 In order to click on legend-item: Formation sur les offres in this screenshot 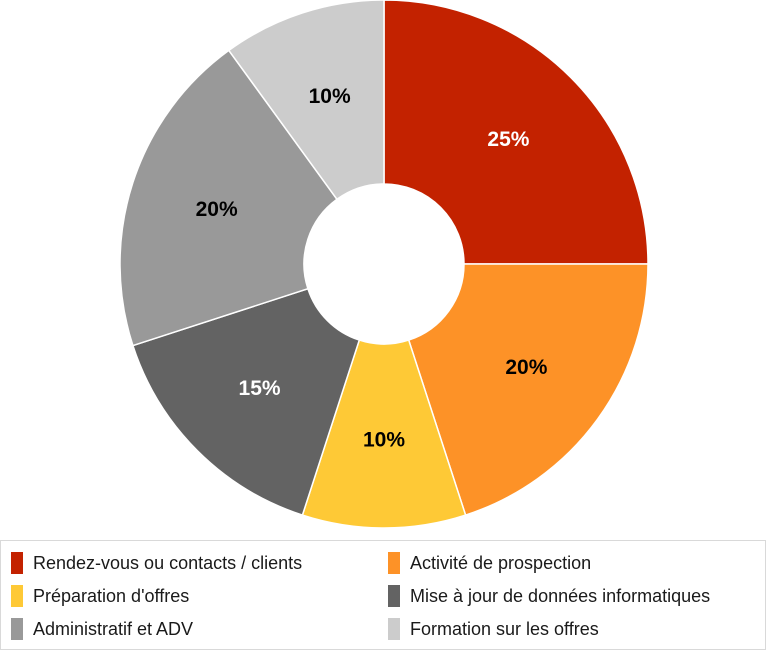, I will do `click(493, 629)`.